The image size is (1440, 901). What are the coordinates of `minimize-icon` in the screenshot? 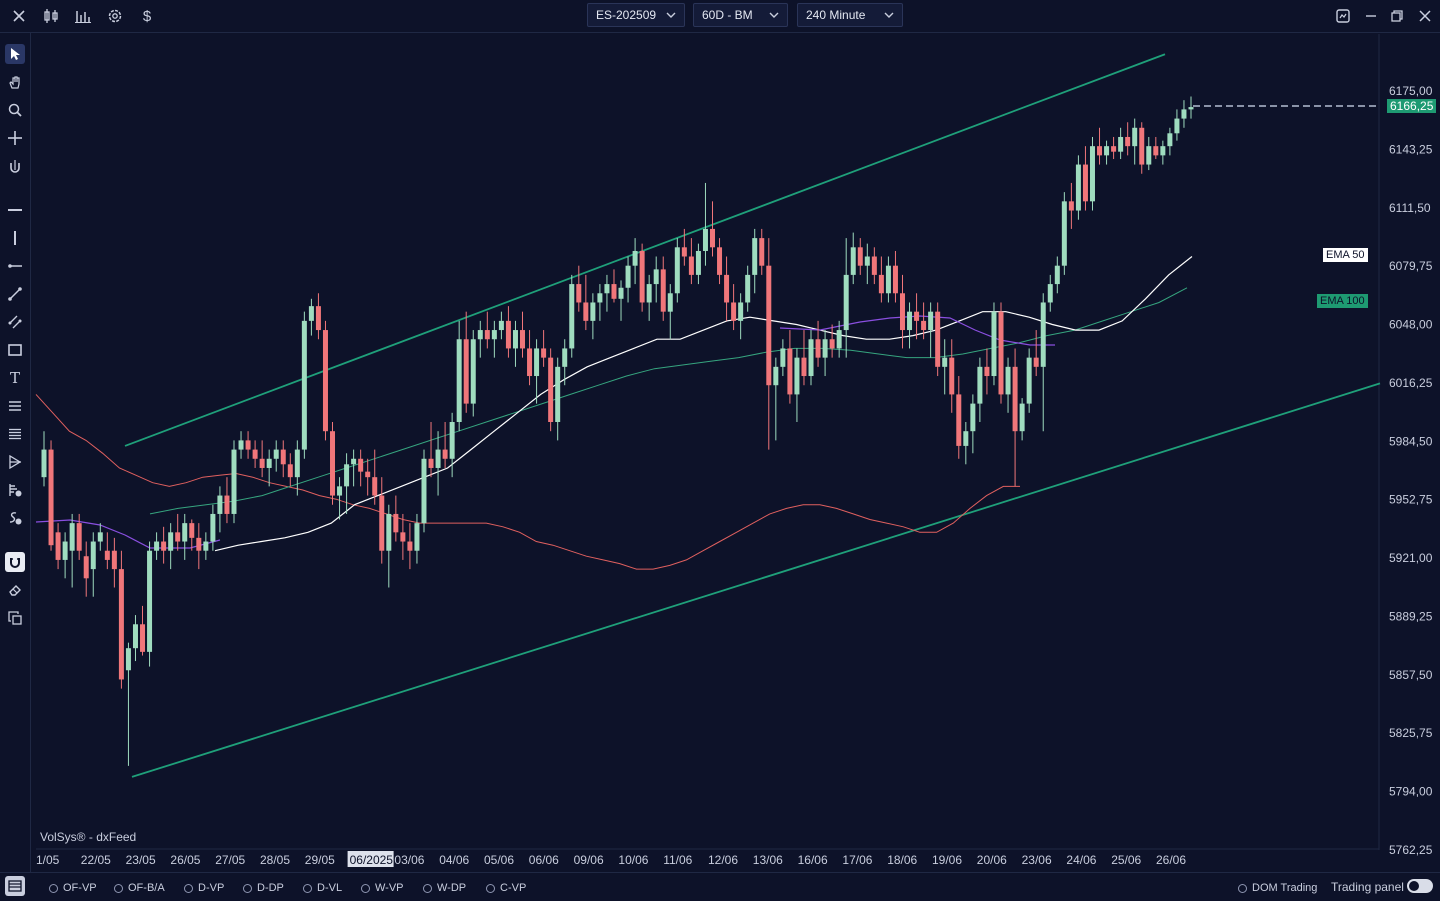 It's located at (1371, 16).